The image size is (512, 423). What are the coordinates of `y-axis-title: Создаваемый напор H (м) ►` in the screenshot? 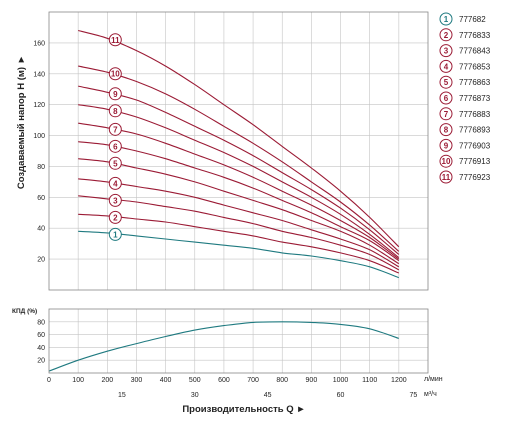 It's located at (21, 122).